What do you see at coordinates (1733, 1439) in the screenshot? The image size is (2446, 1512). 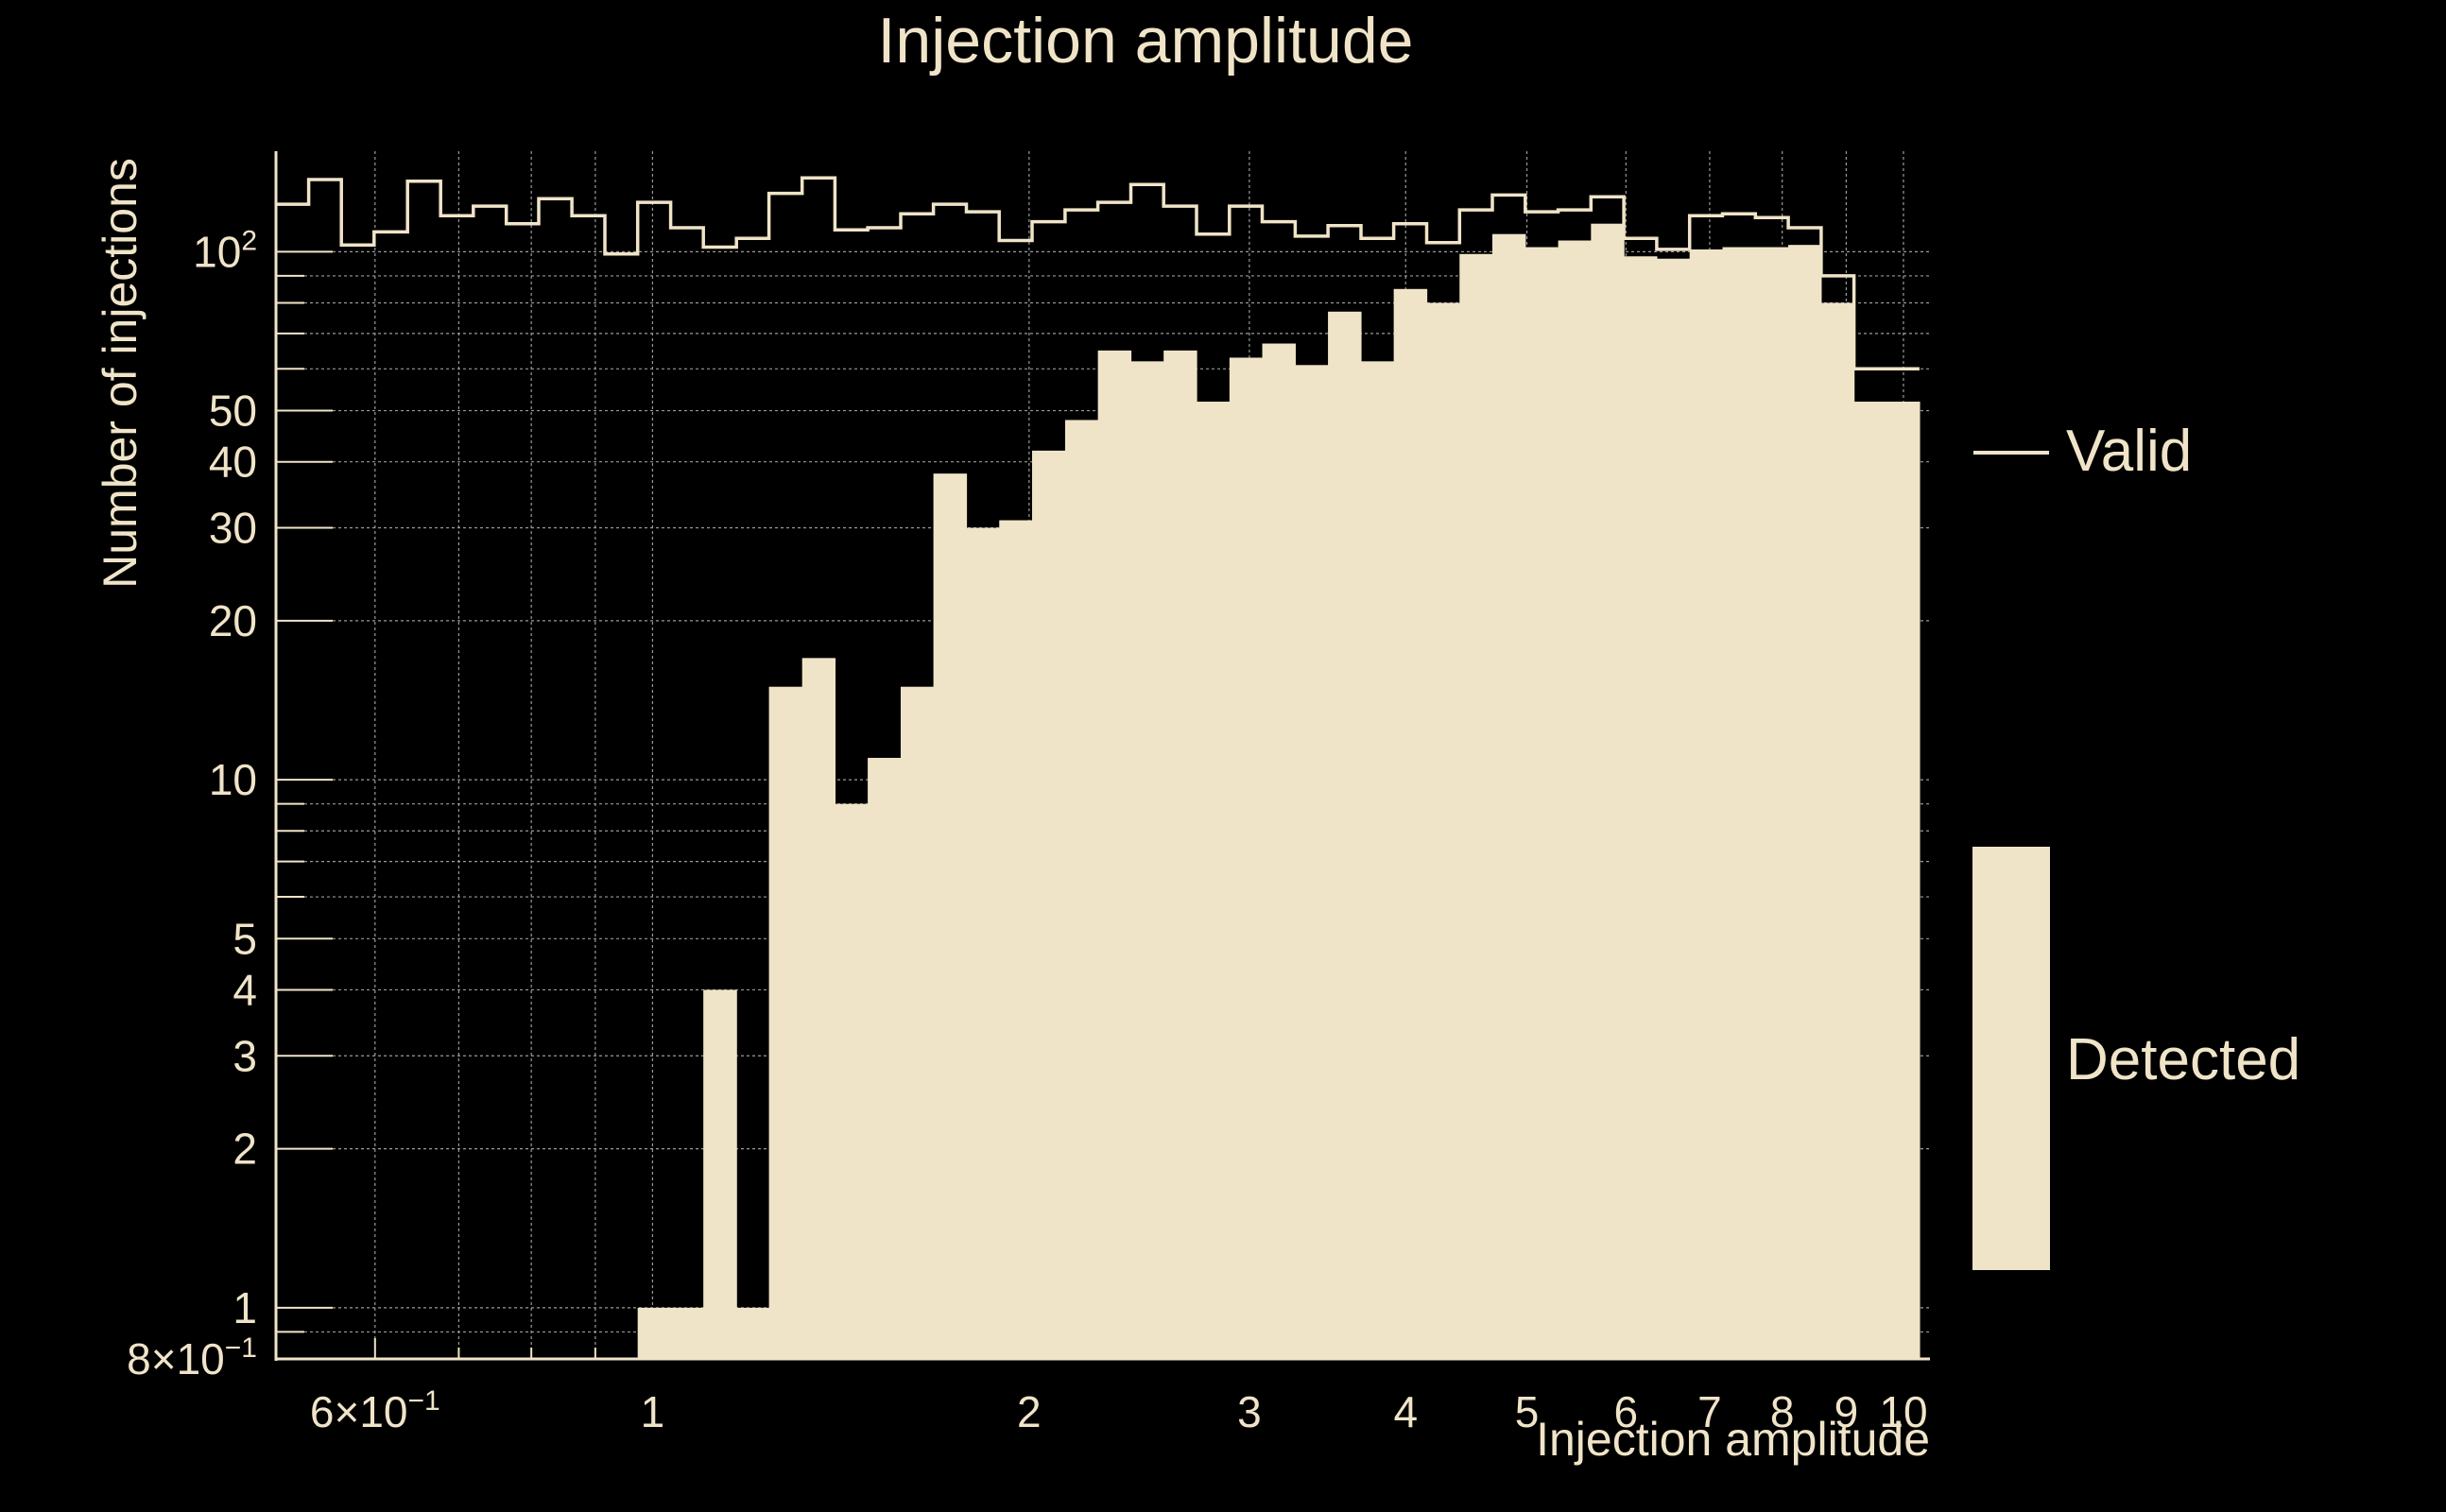 I see `x-axis-label: Injection amplitude` at bounding box center [1733, 1439].